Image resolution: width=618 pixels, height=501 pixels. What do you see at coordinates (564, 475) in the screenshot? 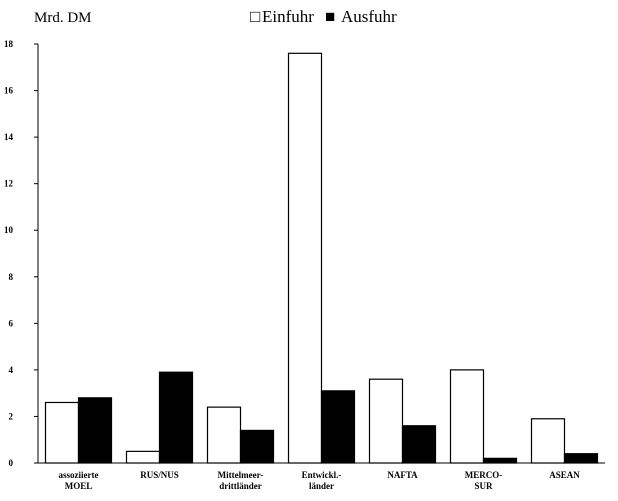
I see `x-tick-label: ASEAN` at bounding box center [564, 475].